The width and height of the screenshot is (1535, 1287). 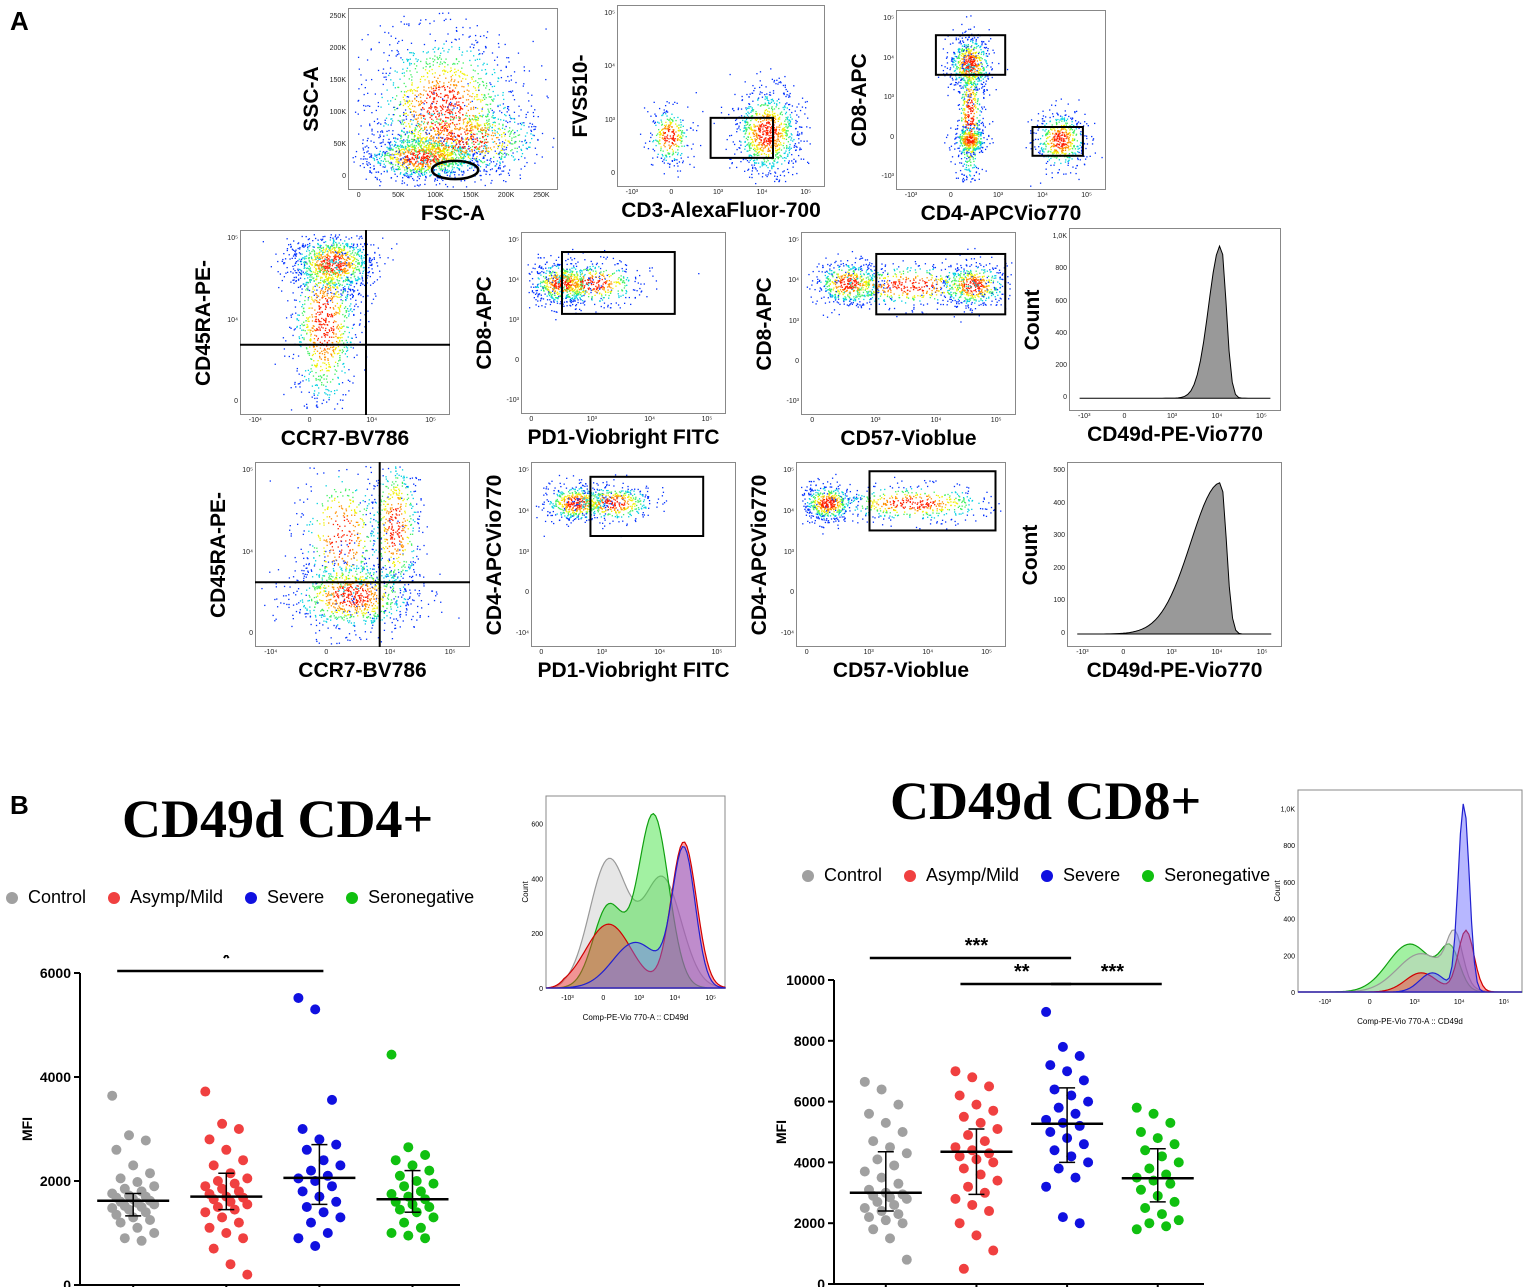 What do you see at coordinates (989, 1211) in the screenshot?
I see `data-point-asympmild` at bounding box center [989, 1211].